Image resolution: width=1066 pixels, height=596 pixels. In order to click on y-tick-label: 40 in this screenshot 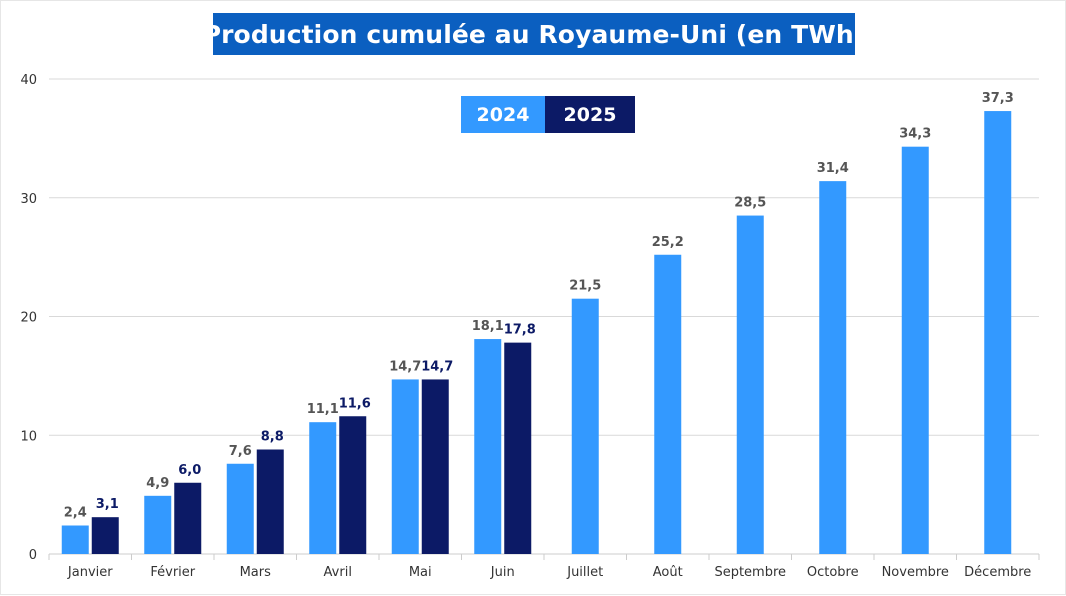, I will do `click(28, 80)`.